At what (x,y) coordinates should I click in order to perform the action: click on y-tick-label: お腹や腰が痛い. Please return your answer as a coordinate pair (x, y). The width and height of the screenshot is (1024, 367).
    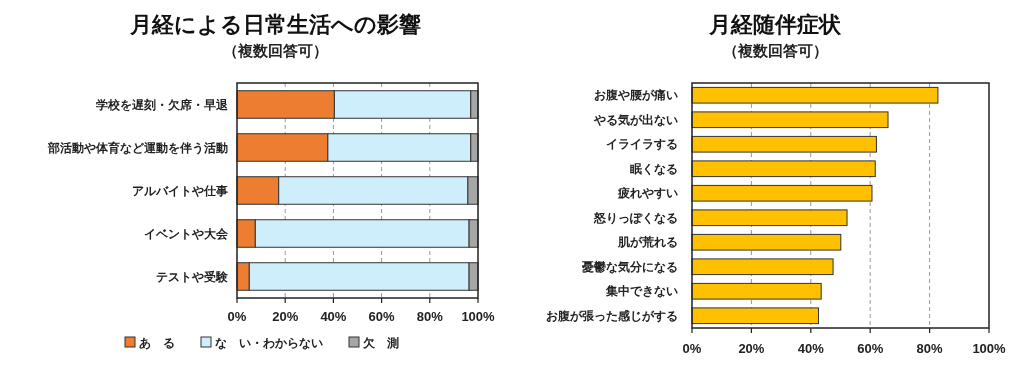
    Looking at the image, I should click on (636, 95).